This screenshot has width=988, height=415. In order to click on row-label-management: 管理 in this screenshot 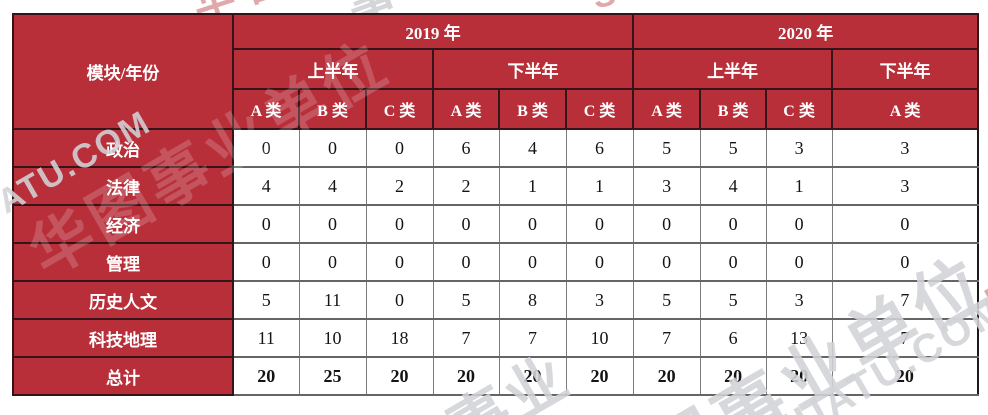, I will do `click(123, 262)`.